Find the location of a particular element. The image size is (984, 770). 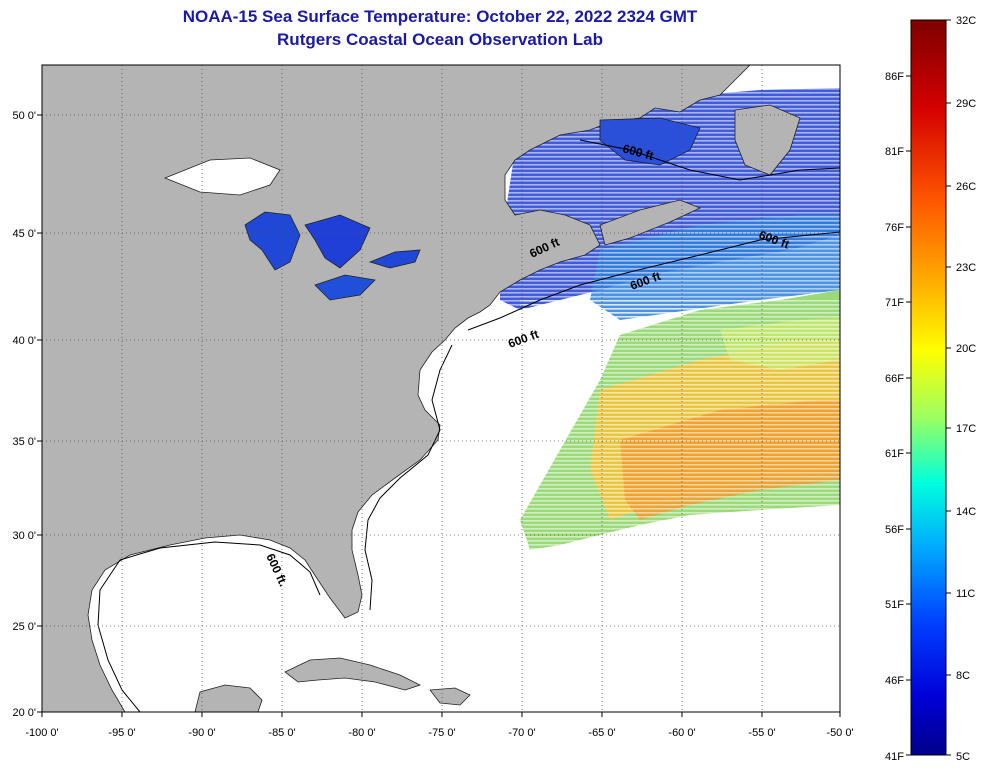

latitude-label: 35 0' is located at coordinates (24, 442).